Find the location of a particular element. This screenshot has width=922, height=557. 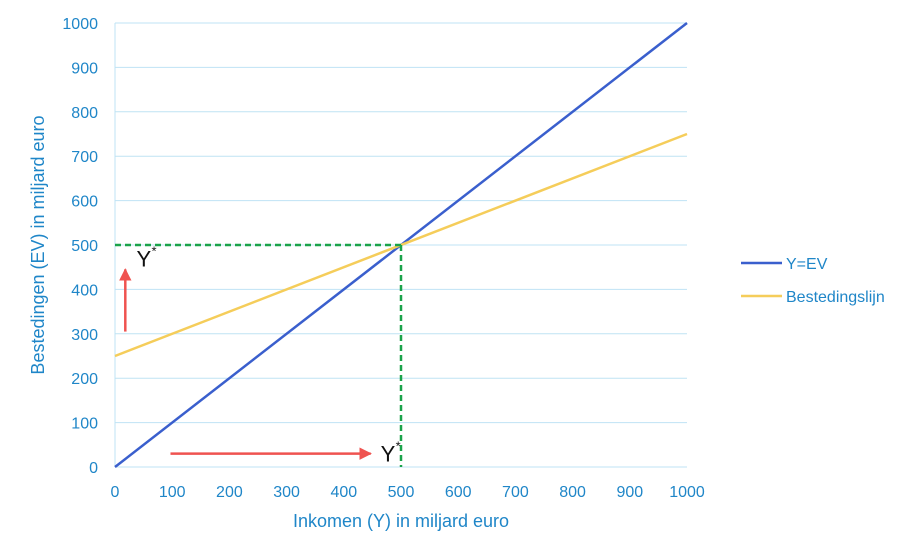

y-tick-label: 300 is located at coordinates (84, 335).